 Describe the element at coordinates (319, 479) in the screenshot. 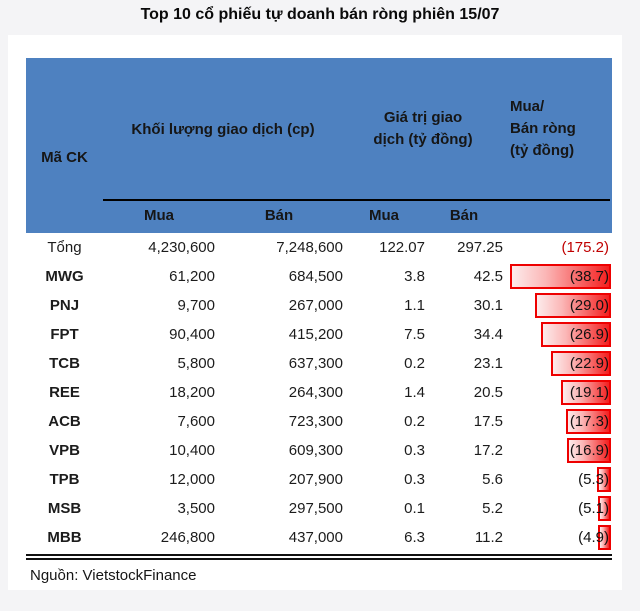

I see `table-row: TPB 12,000 207,900 0.3 5.6 (5.3)` at that location.